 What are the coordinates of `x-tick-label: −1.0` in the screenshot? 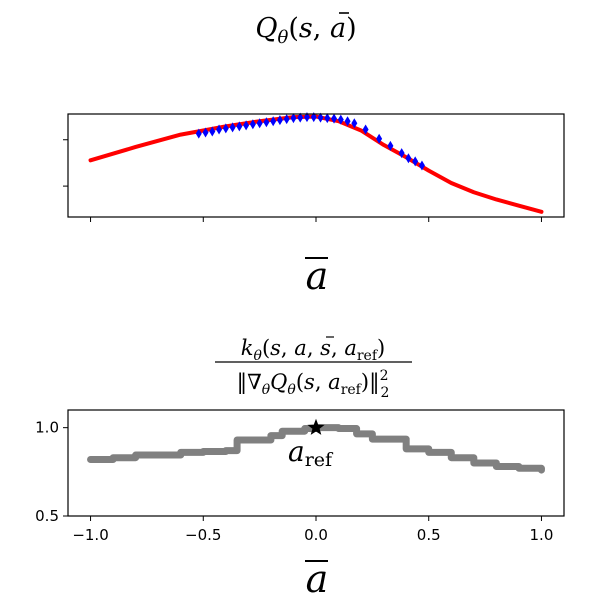 It's located at (90, 535).